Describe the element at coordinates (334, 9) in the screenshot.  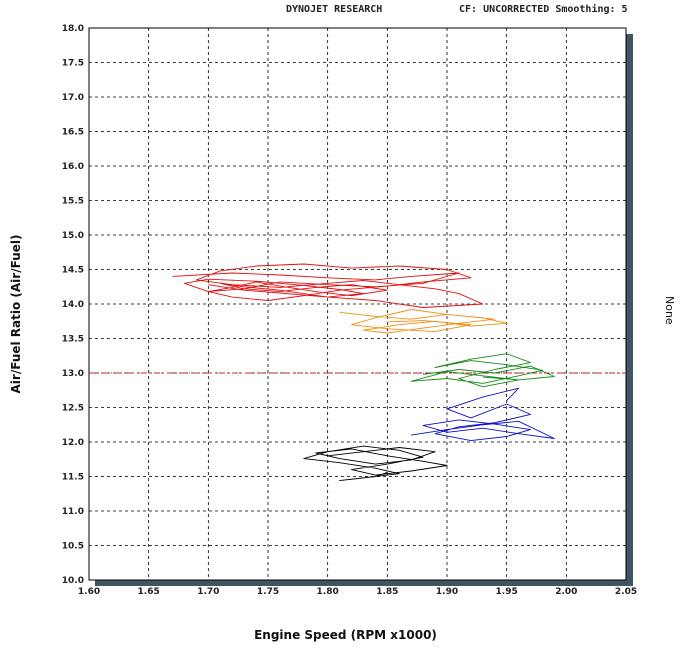
I see `header-company: DYNOJET RESEARCH` at that location.